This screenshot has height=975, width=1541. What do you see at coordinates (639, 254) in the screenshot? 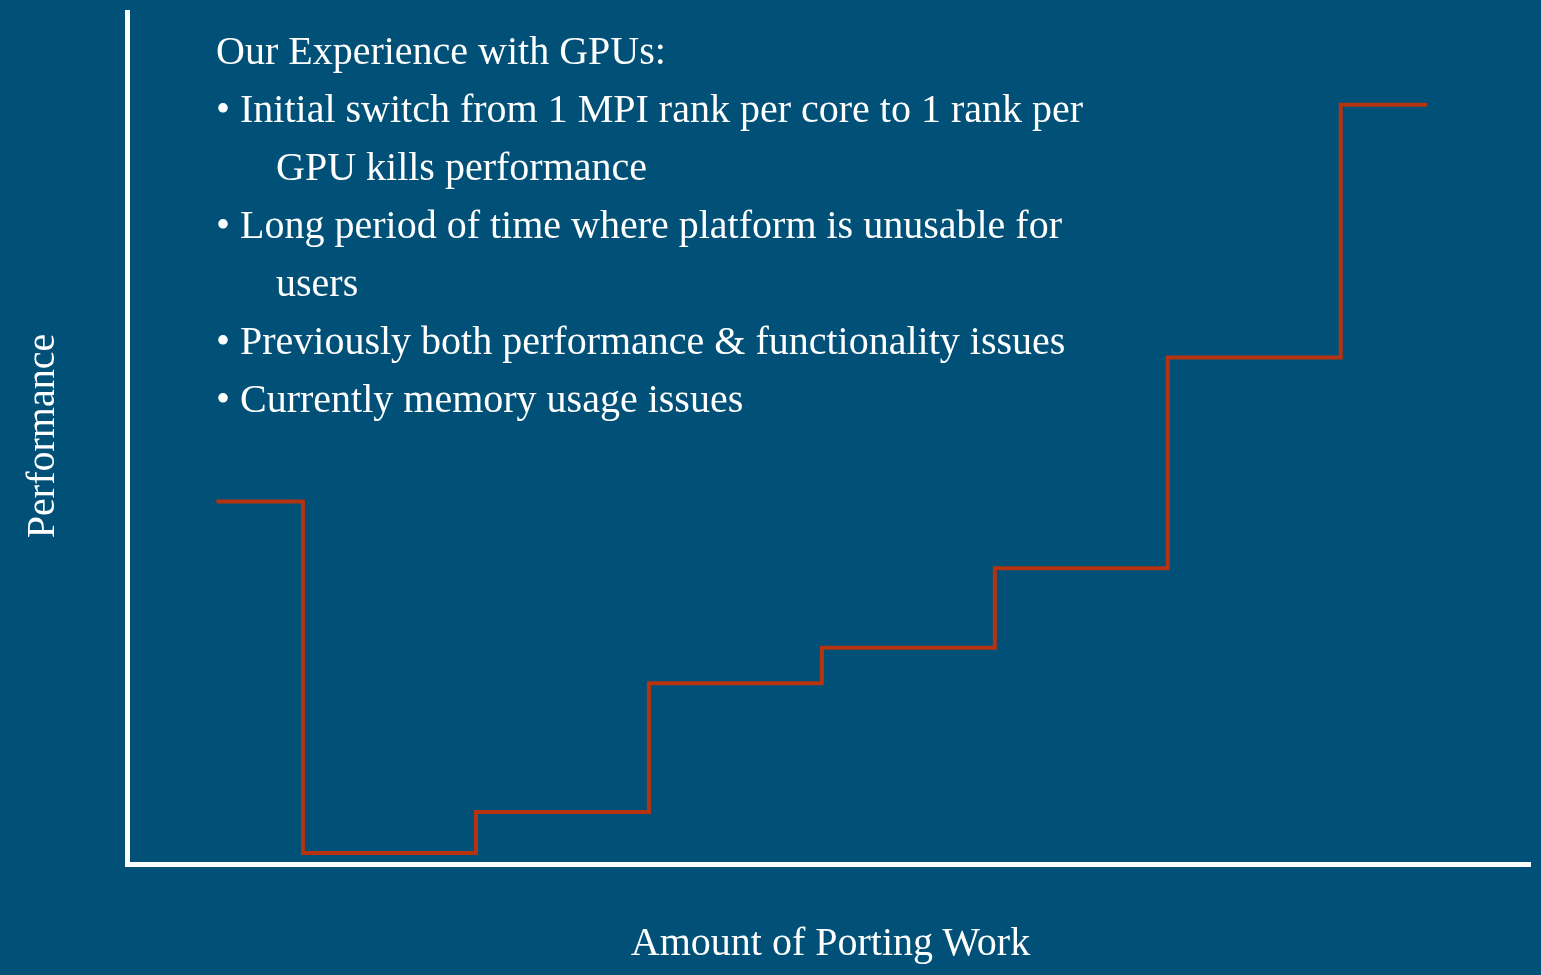
I see `annotation: • Long period of time where platform is unusable for users` at bounding box center [639, 254].